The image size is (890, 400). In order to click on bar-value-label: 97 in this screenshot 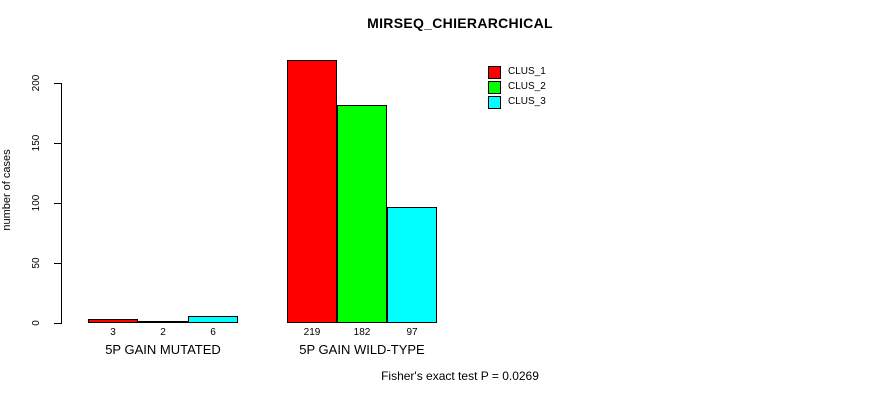, I will do `click(412, 332)`.